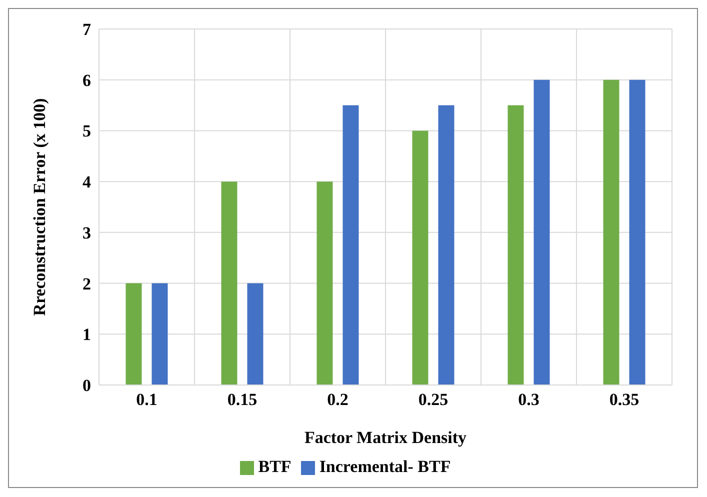 The image size is (707, 497). What do you see at coordinates (86, 334) in the screenshot?
I see `y-tick-label: 1` at bounding box center [86, 334].